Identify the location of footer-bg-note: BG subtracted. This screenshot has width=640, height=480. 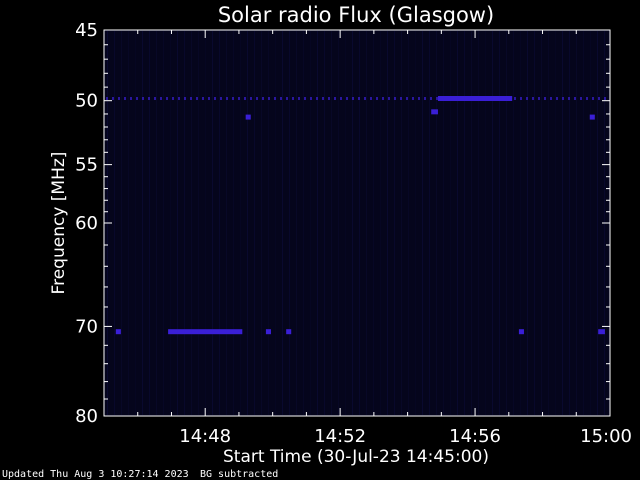
(239, 474).